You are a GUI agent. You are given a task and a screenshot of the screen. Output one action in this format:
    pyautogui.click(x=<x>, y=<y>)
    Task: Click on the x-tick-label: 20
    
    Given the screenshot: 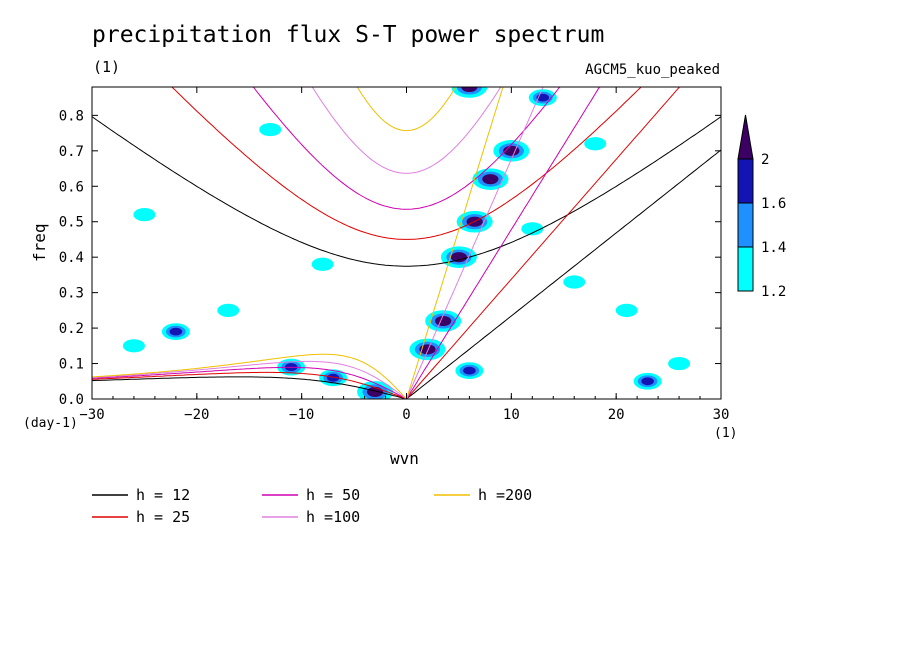 What is the action you would take?
    pyautogui.click(x=616, y=415)
    